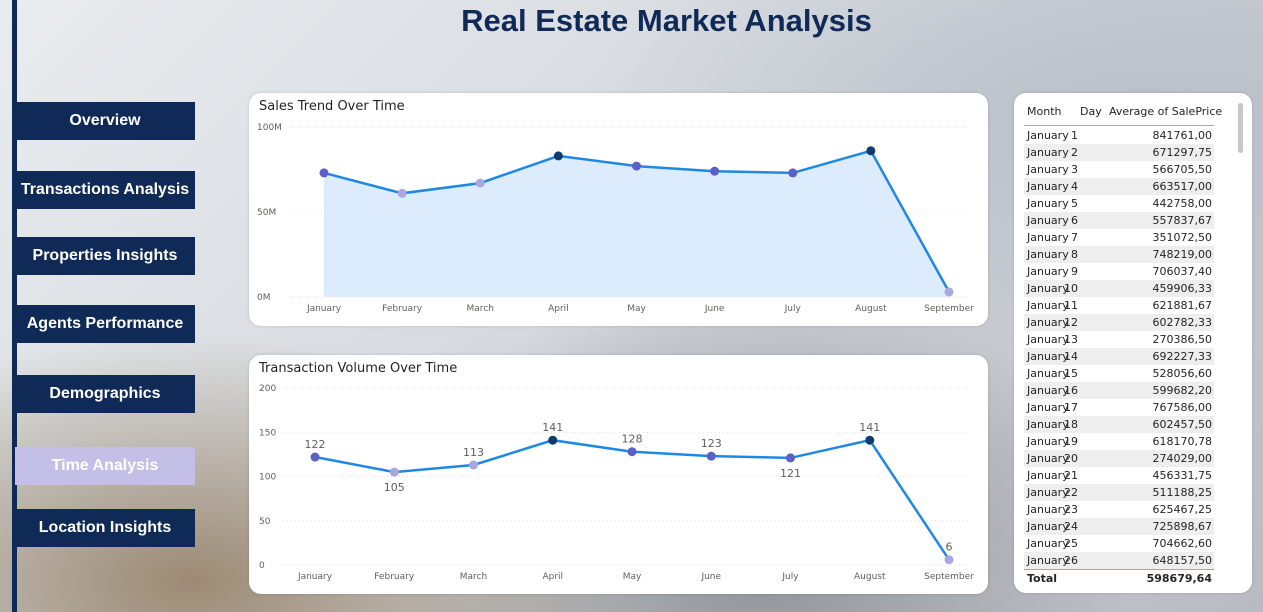  I want to click on table-total-value: 598679,64, so click(1179, 578).